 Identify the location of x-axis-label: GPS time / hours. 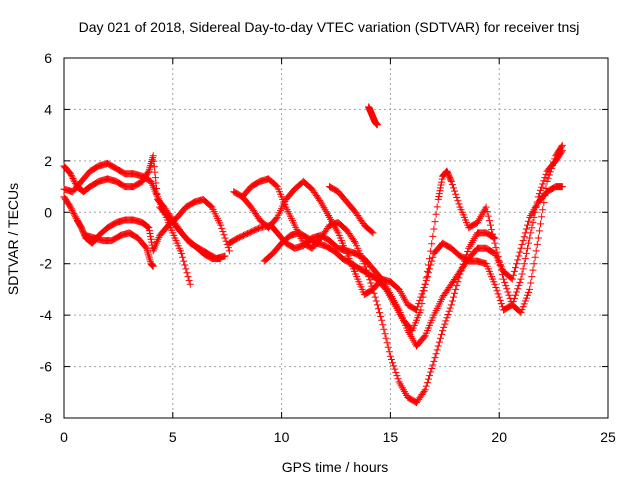
(335, 467).